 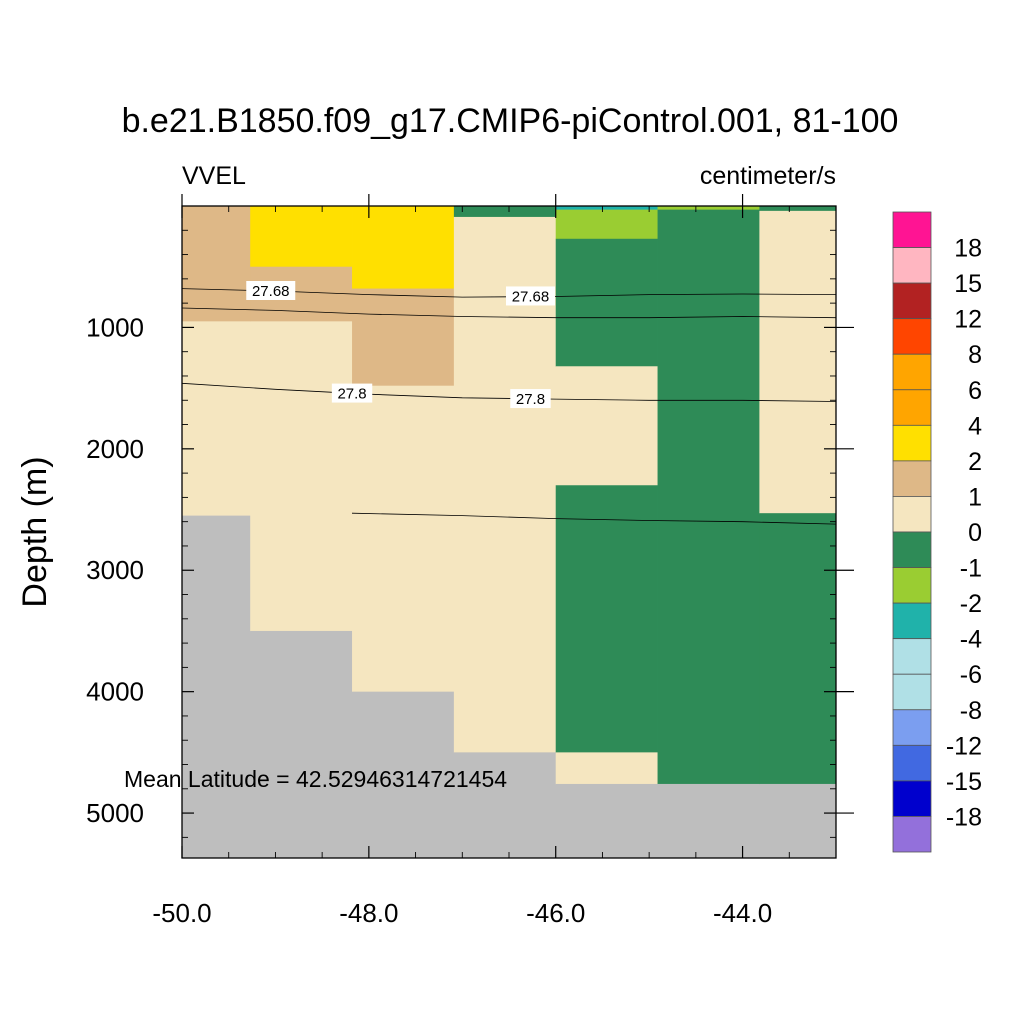 I want to click on contour-label-layer: 27.68 27.68 27.8 27.8, so click(x=400, y=344).